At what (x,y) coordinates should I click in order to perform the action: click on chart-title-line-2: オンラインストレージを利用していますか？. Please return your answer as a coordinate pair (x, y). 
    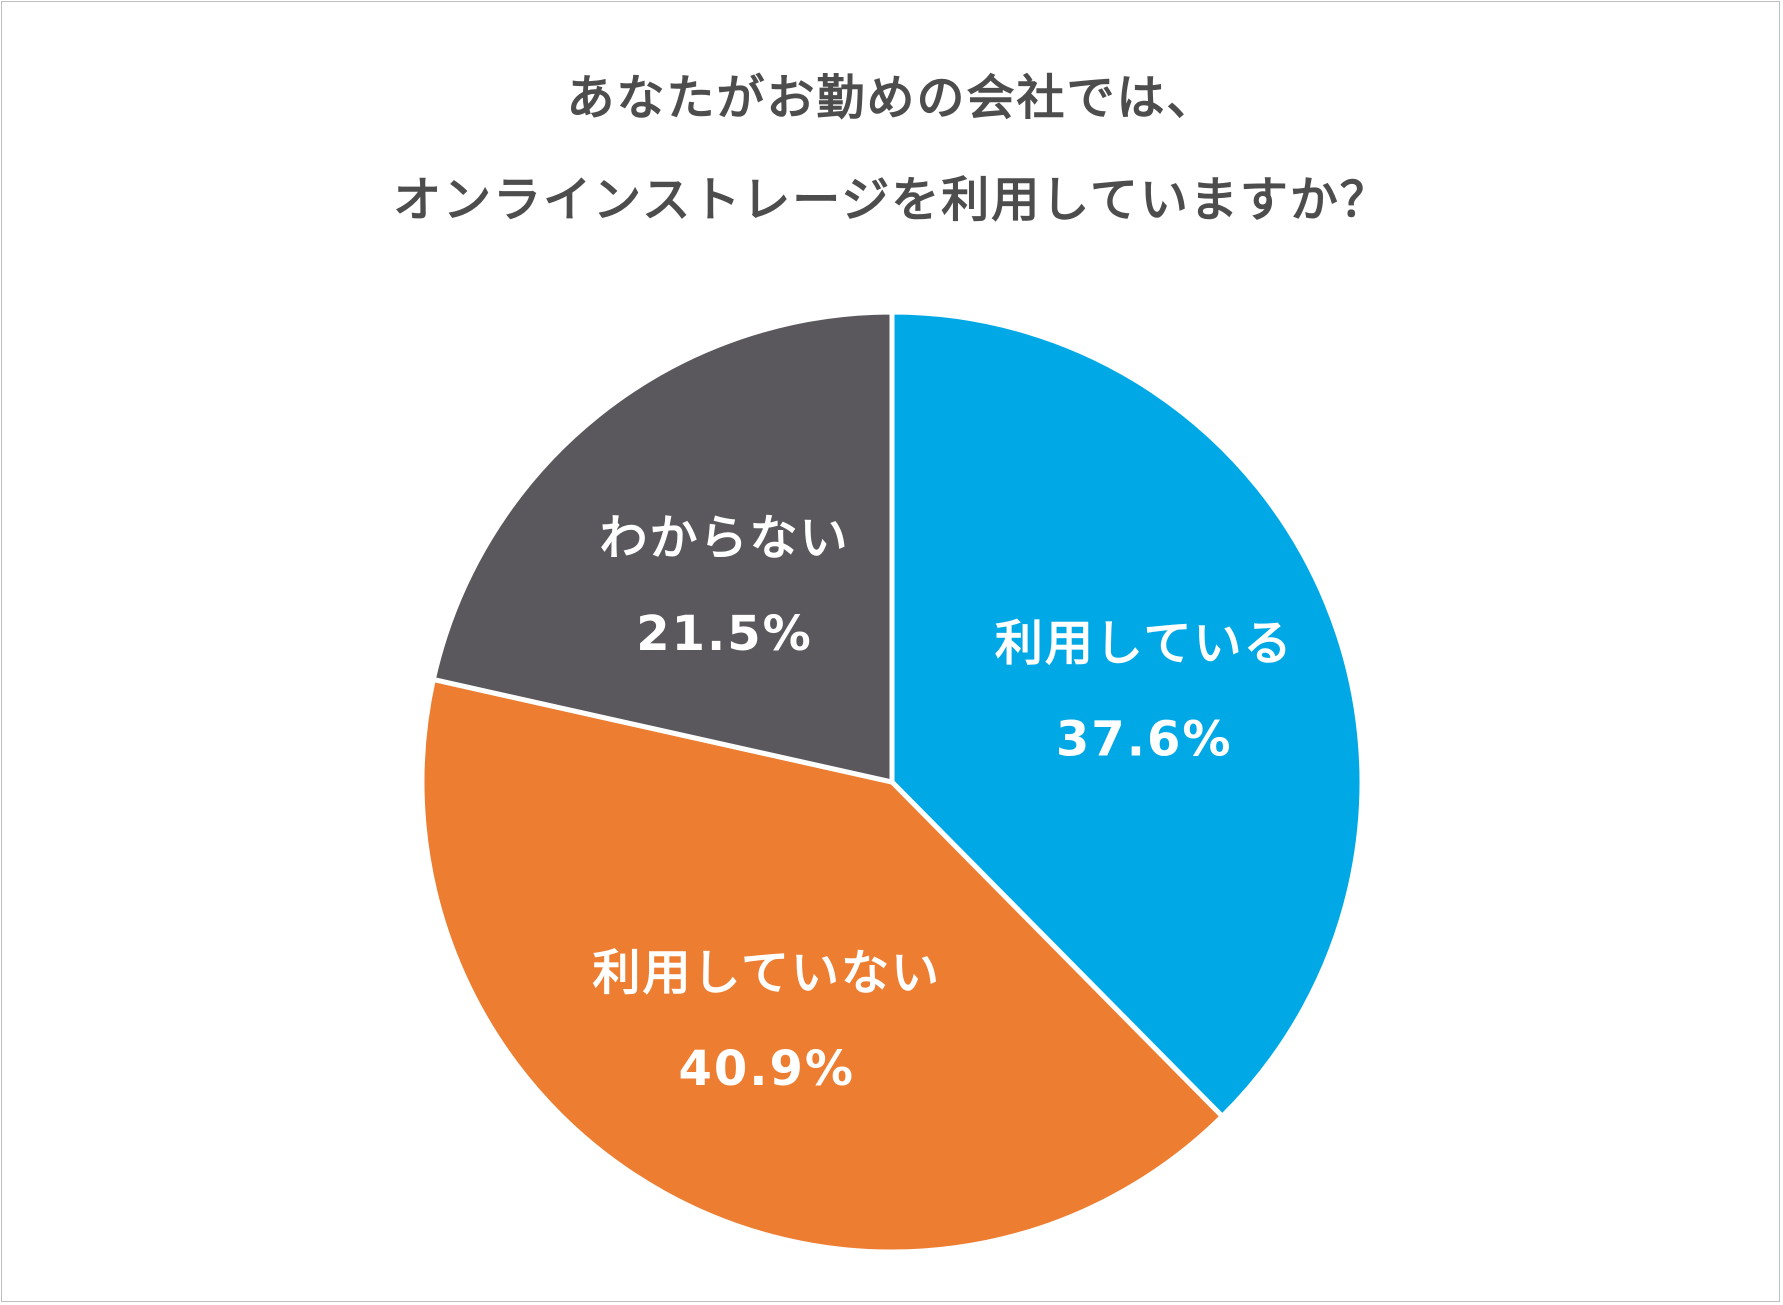
    Looking at the image, I should click on (891, 200).